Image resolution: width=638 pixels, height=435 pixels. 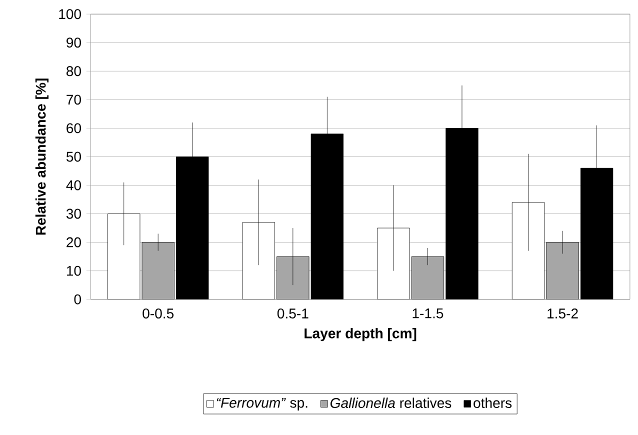 What do you see at coordinates (73, 157) in the screenshot?
I see `y-tick-label: 50` at bounding box center [73, 157].